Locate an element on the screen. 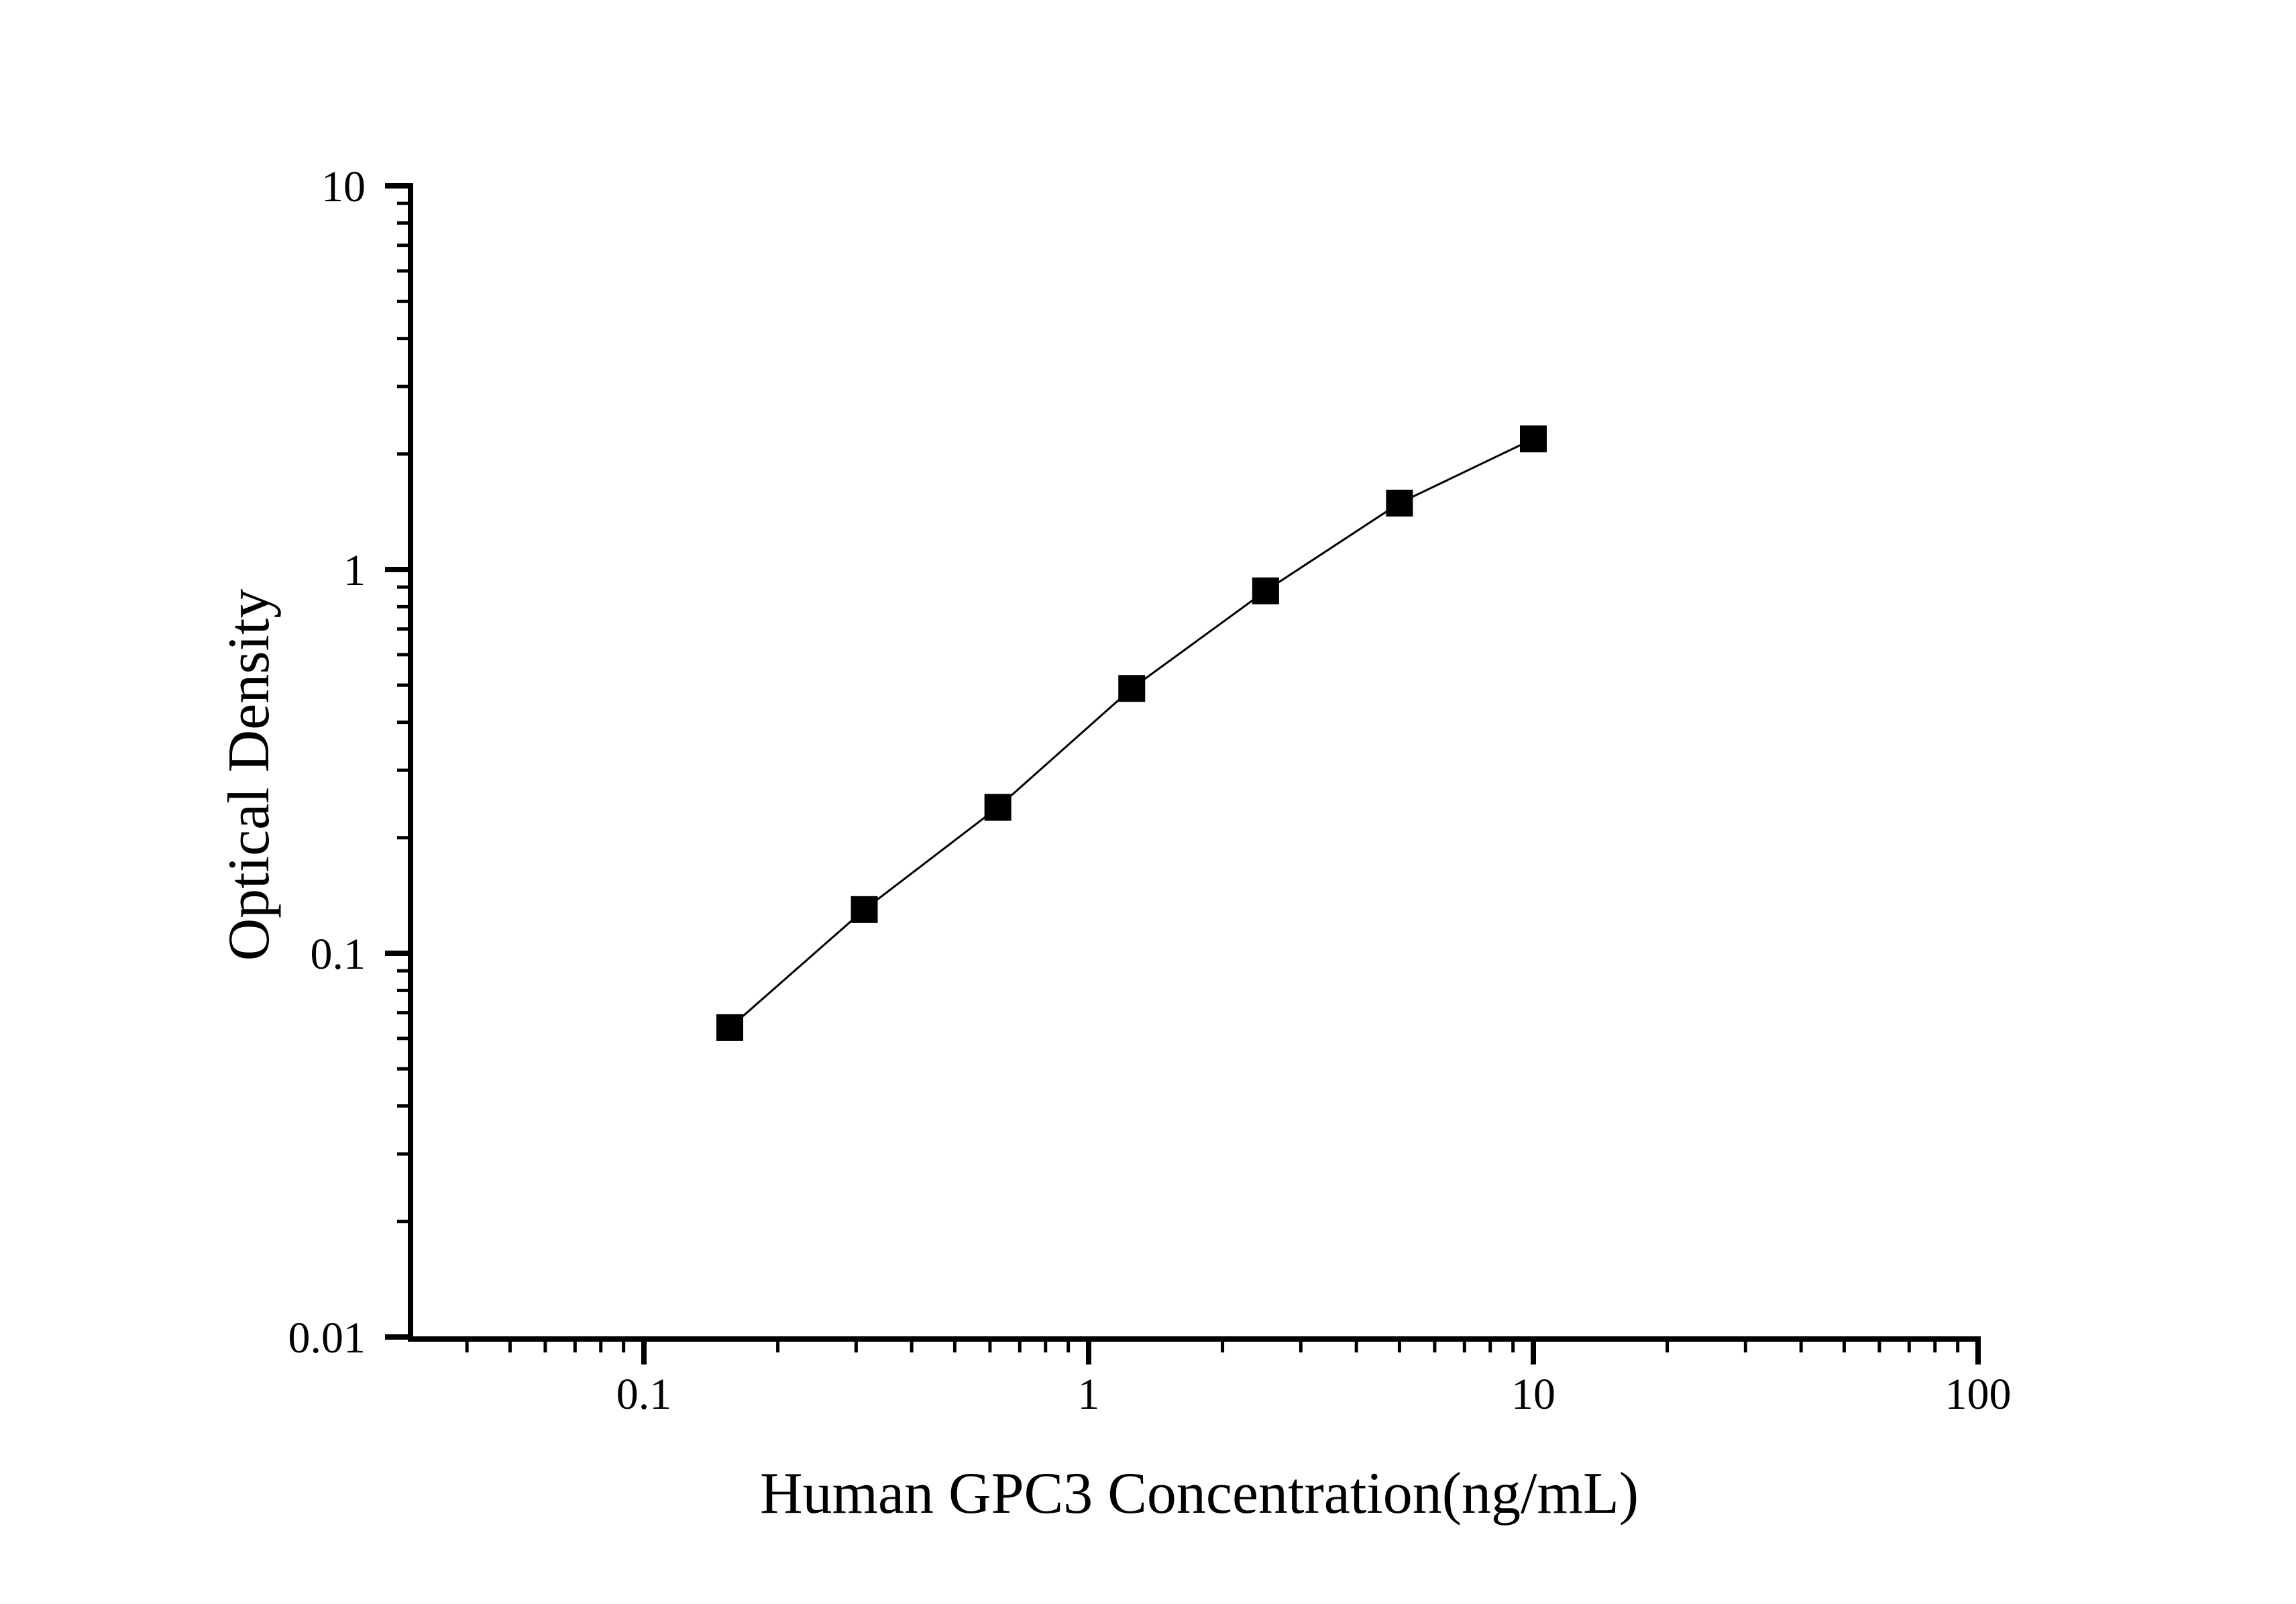  y-tick-label: 0.01 is located at coordinates (327, 1338).